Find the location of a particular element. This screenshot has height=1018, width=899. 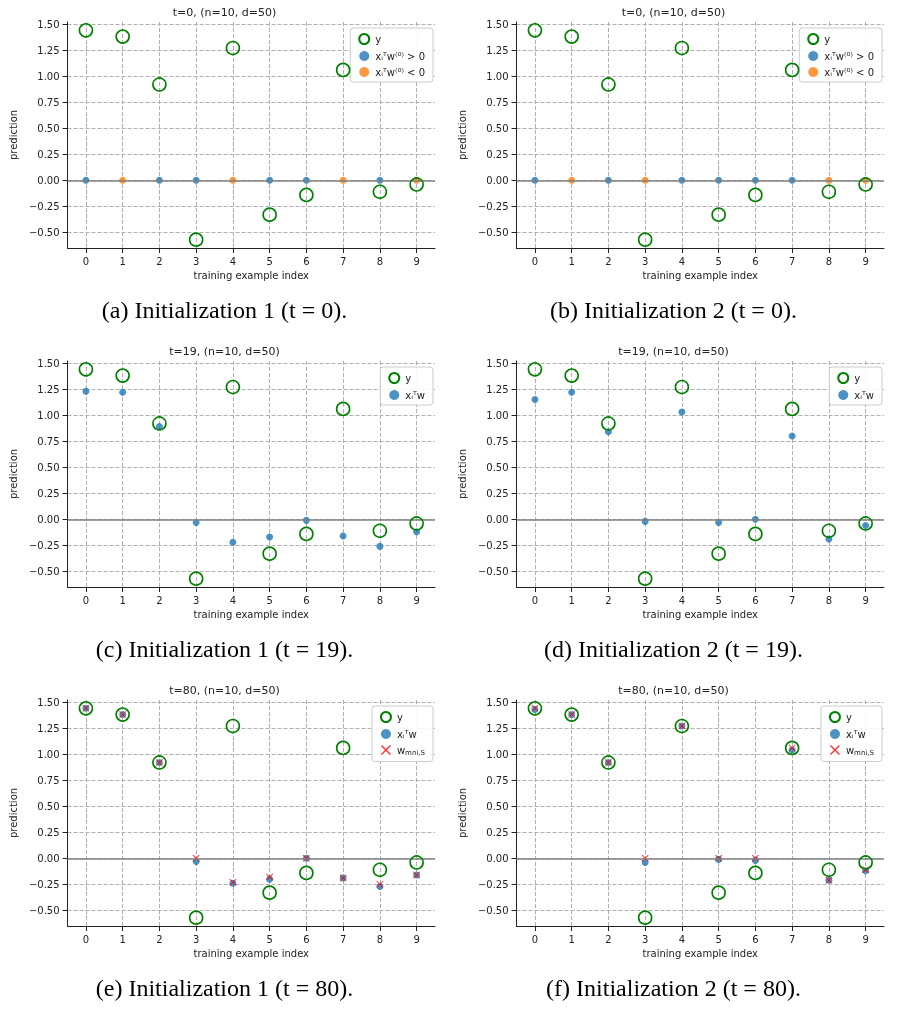

text: (e) Initialization 1 (t = 80). is located at coordinates (224, 988).